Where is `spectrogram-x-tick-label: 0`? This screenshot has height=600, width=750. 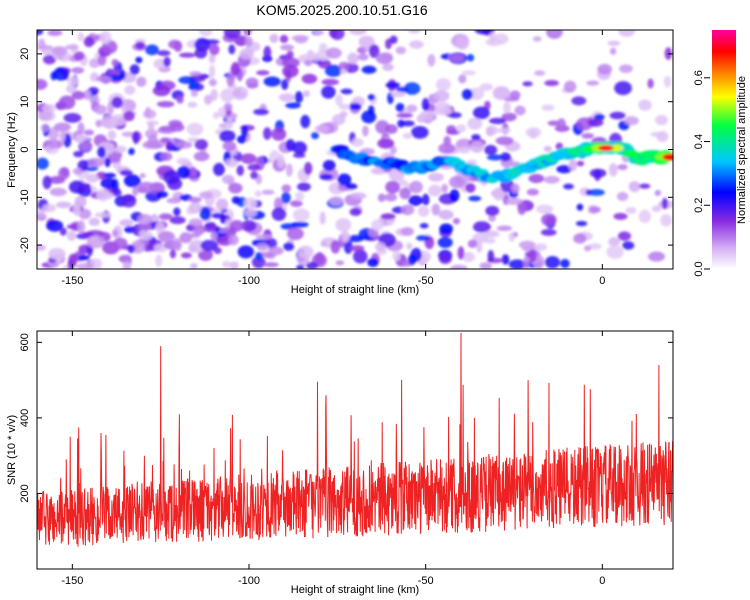 spectrogram-x-tick-label: 0 is located at coordinates (602, 281).